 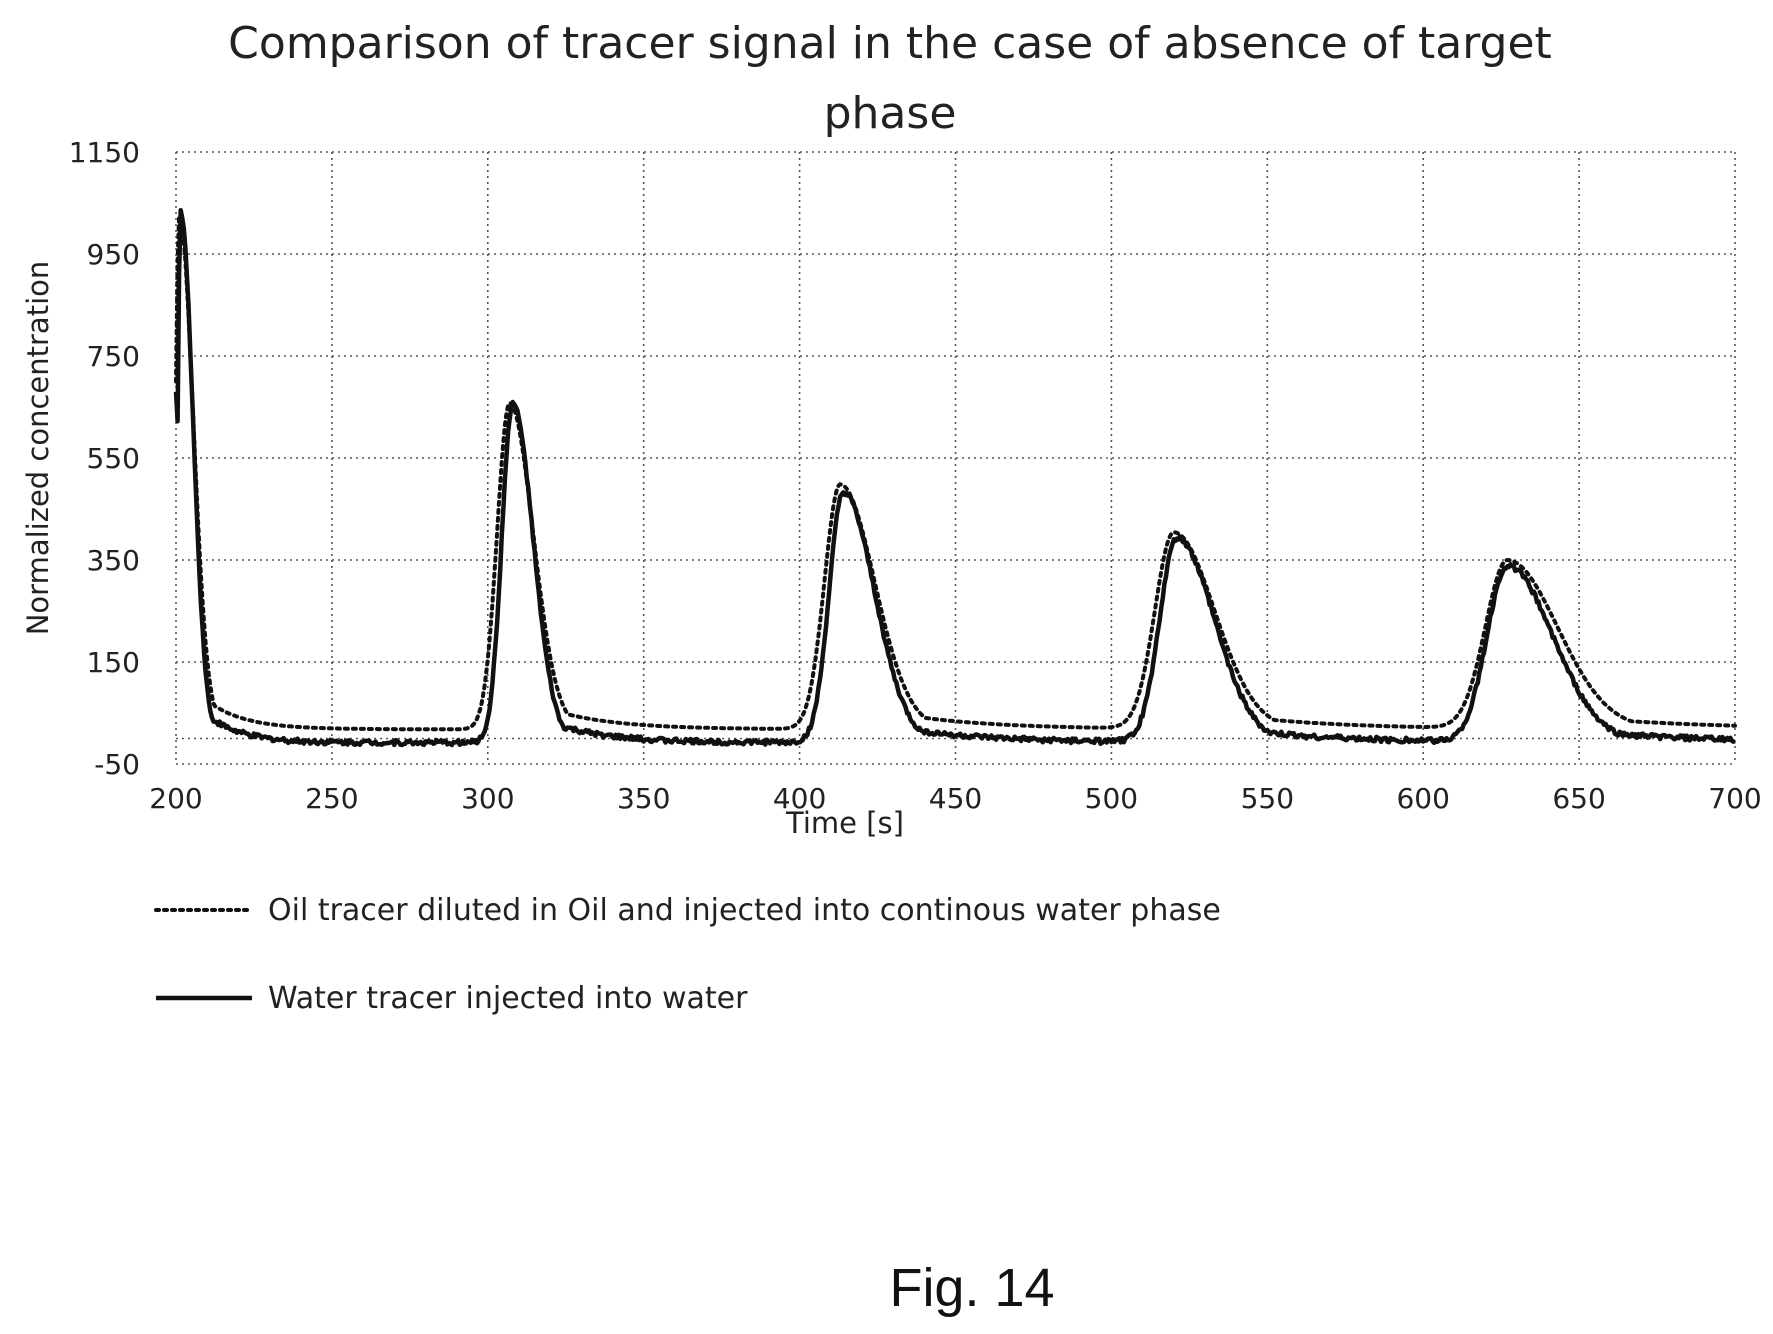 I want to click on x-tick-label: 700, so click(x=1734, y=798).